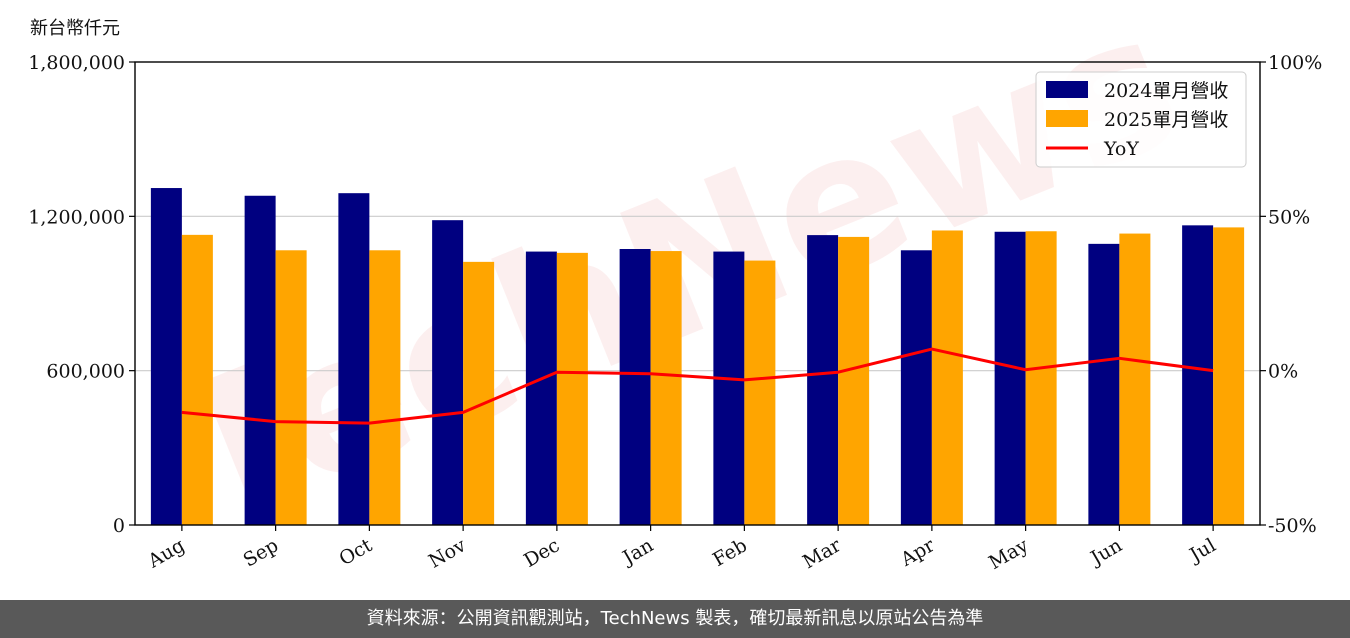 The image size is (1350, 638). I want to click on bar-2025-oct, so click(385, 387).